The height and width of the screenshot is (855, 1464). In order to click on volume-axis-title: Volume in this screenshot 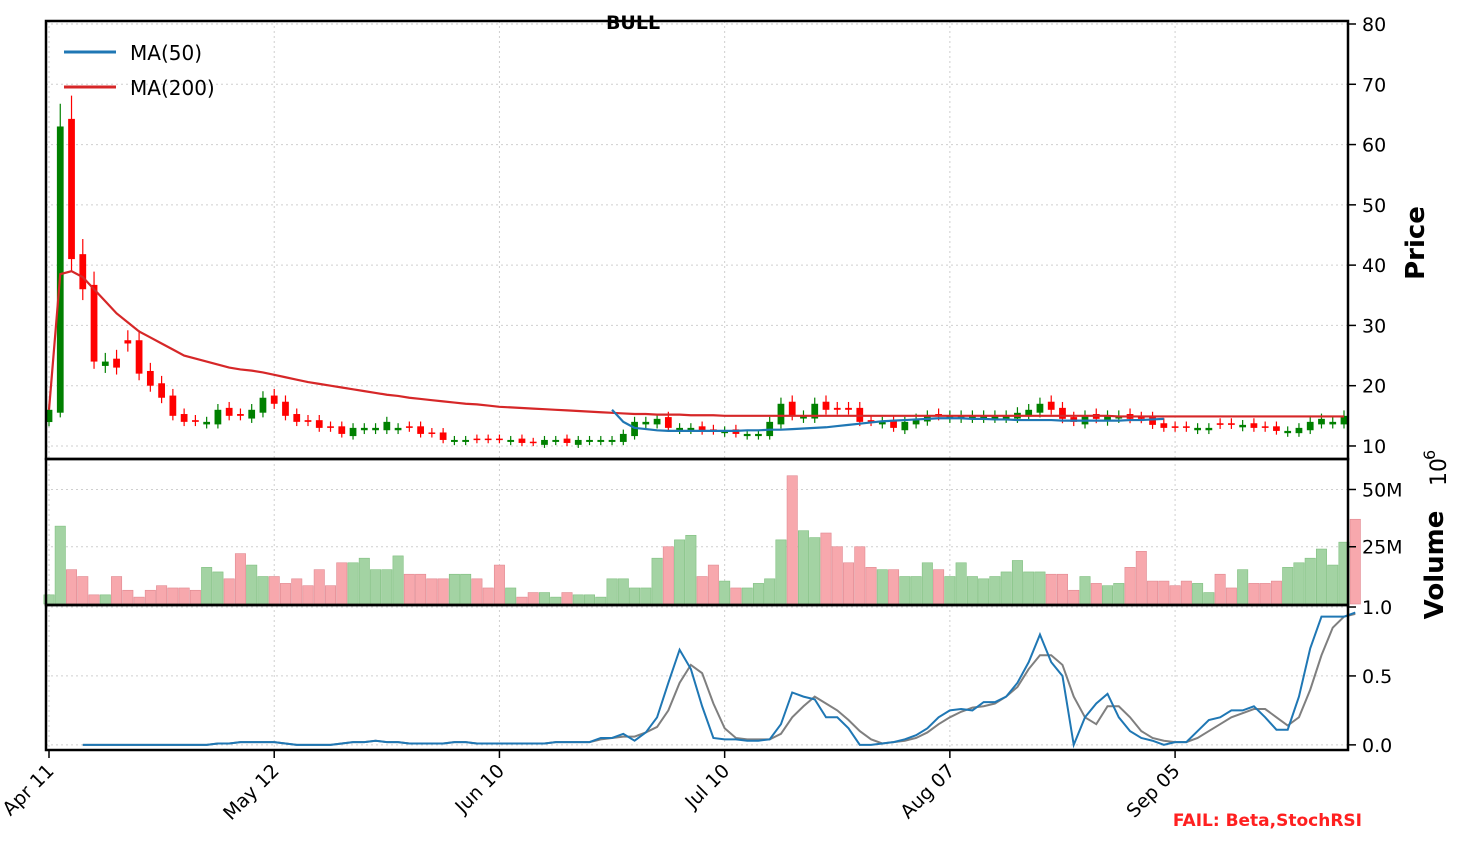, I will do `click(1435, 565)`.